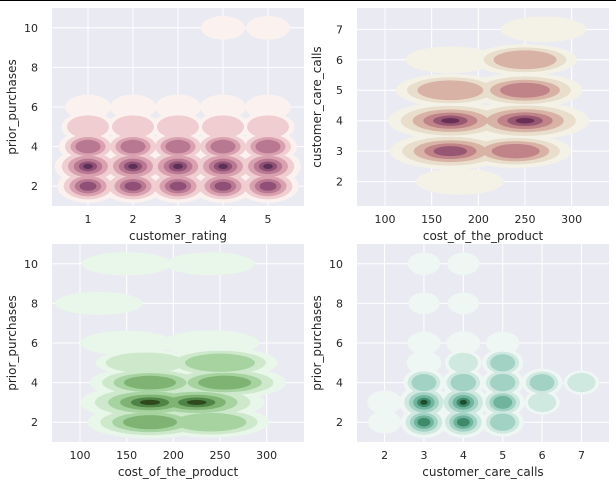 The width and height of the screenshot is (616, 490). I want to click on x-axis-label: customer_rating, so click(178, 236).